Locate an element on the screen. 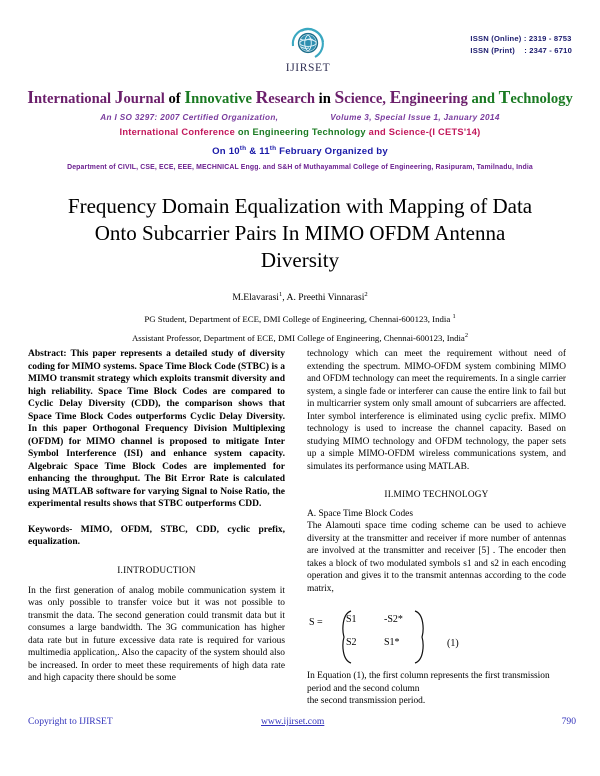  conference-part-2: on is located at coordinates (243, 132).